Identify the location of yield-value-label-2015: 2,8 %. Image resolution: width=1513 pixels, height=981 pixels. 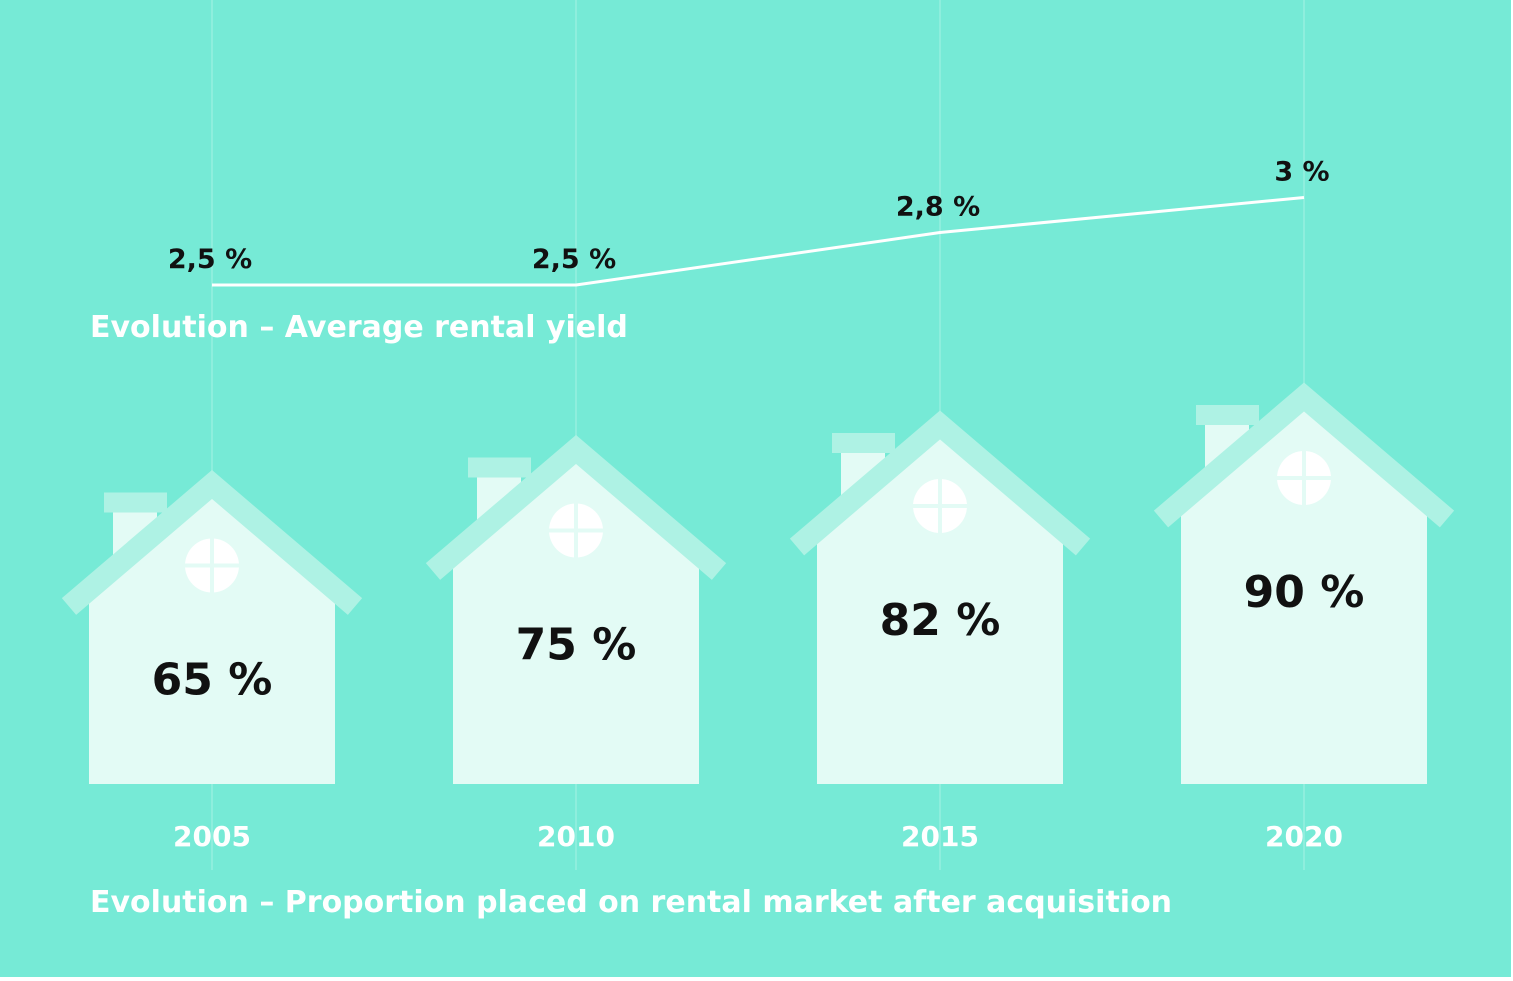
(938, 207).